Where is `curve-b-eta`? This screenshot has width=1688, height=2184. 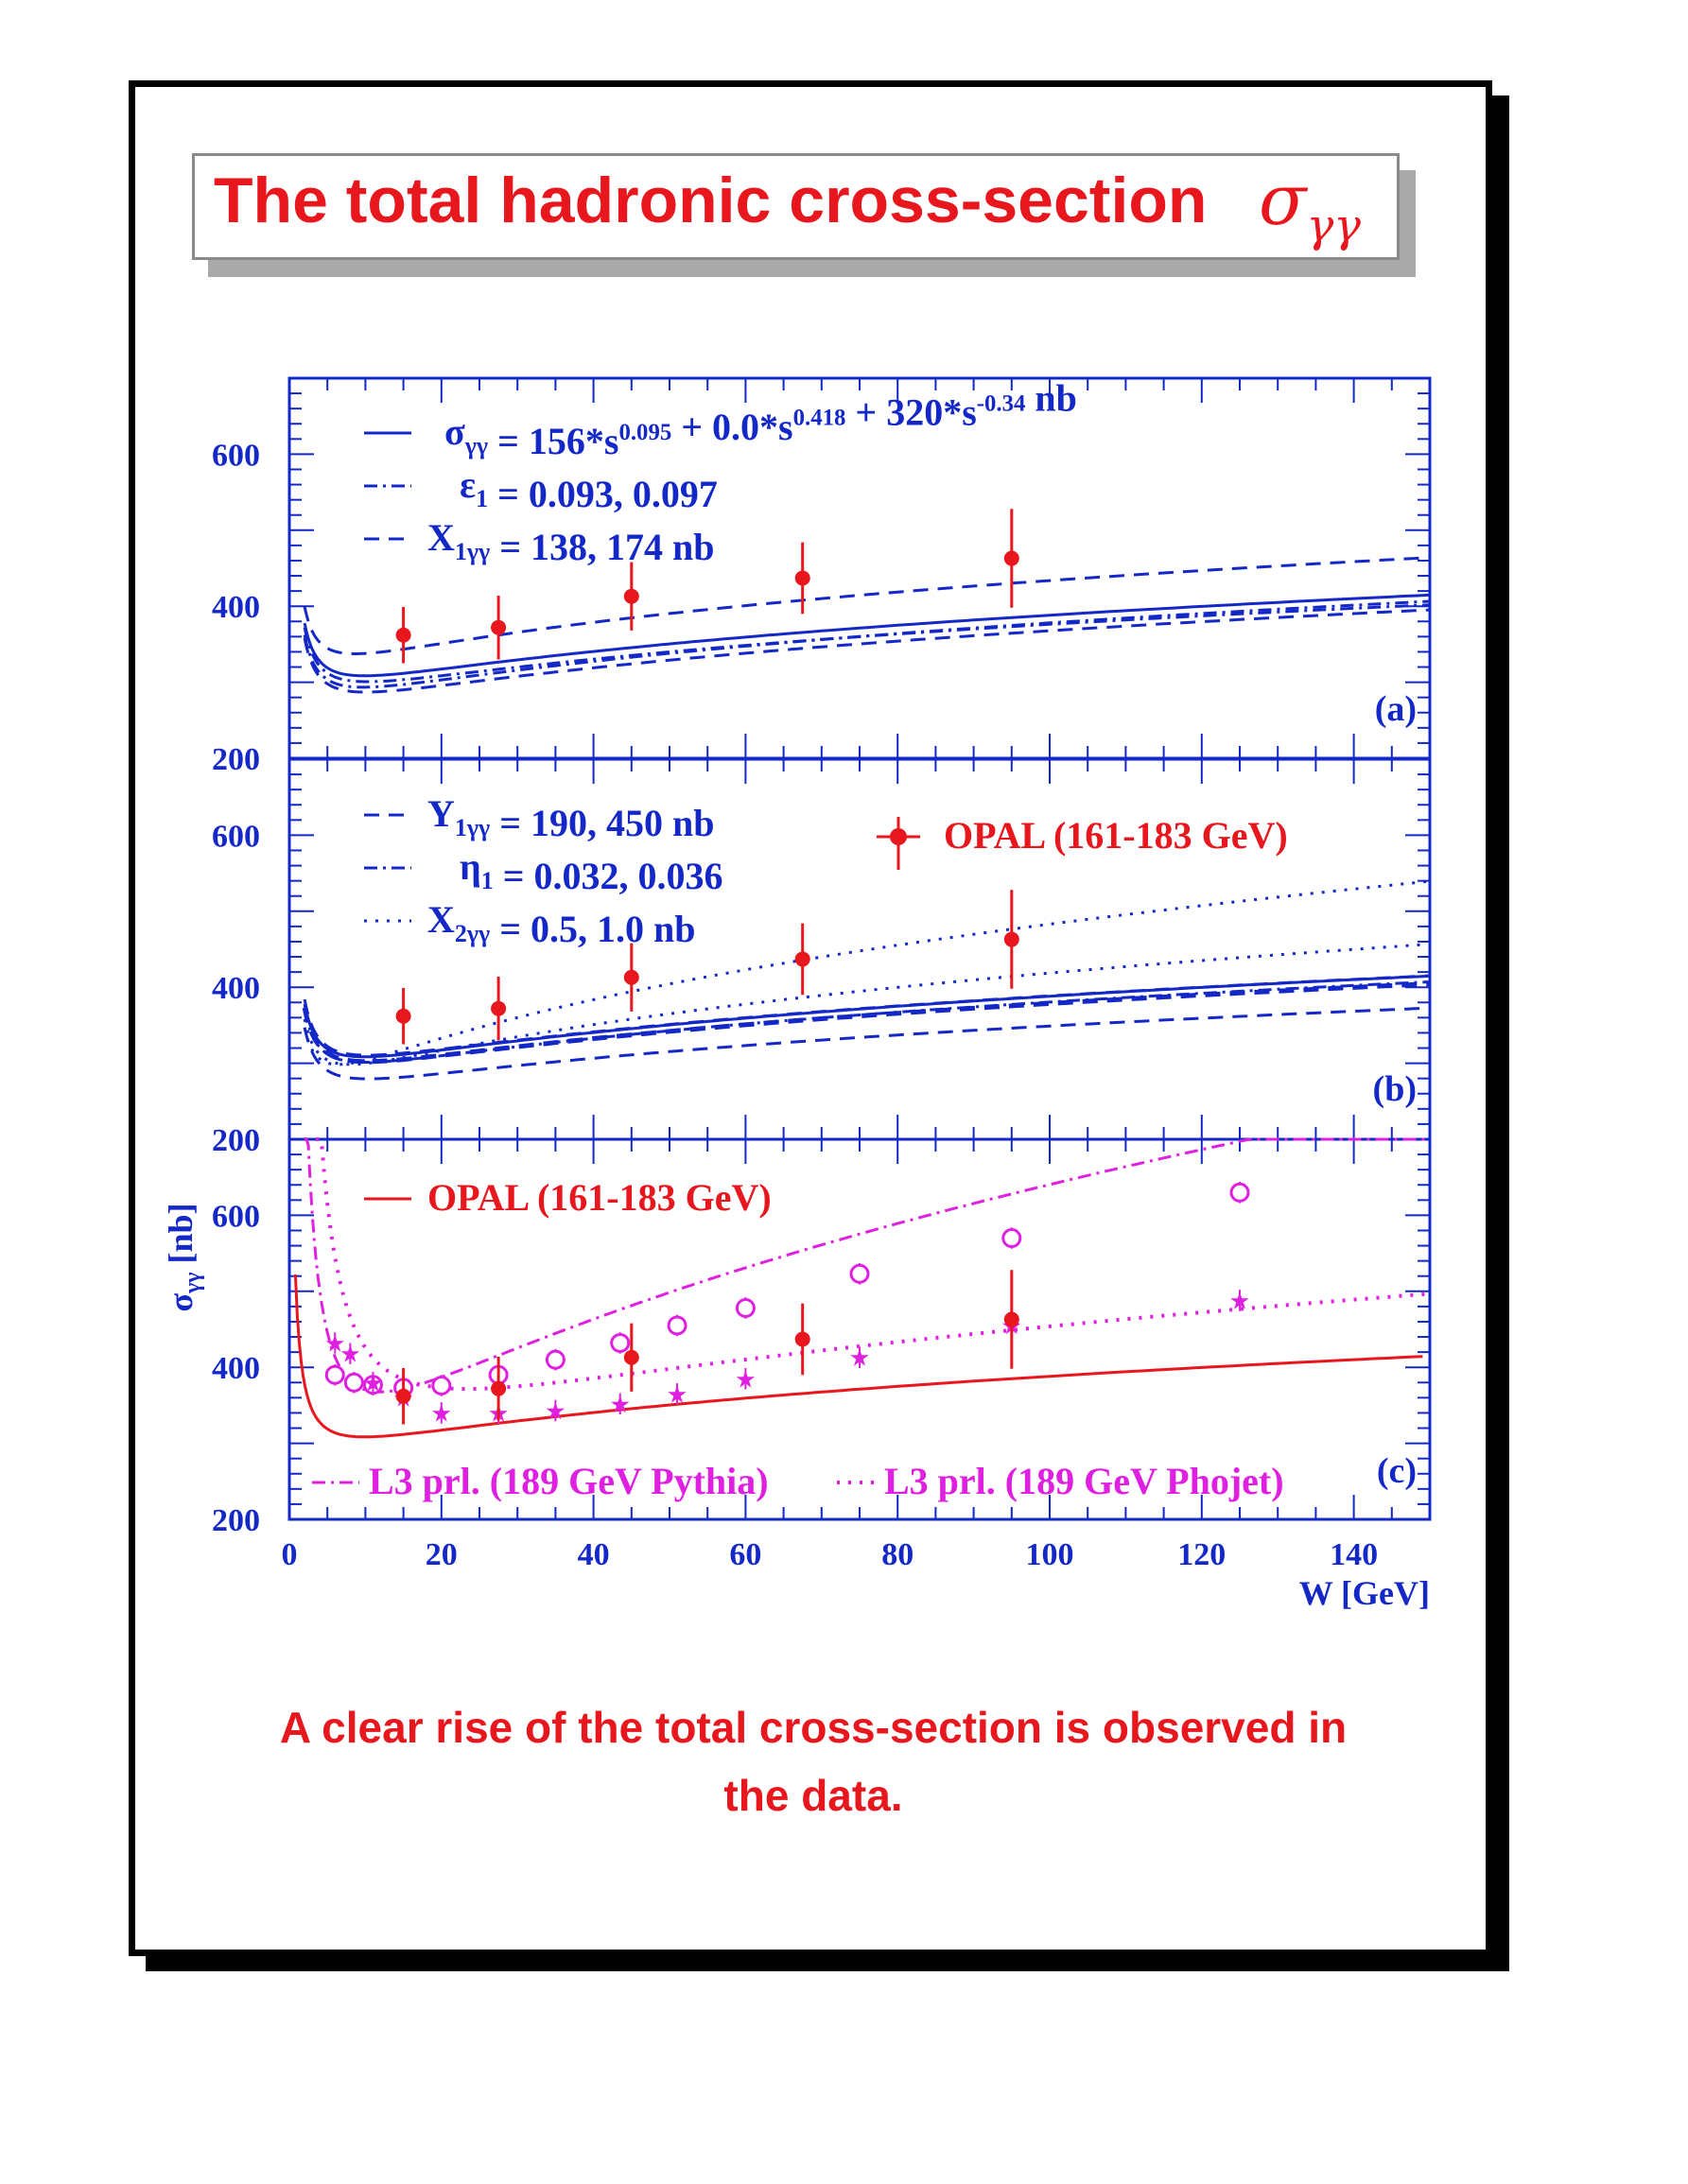
curve-b-eta is located at coordinates (867, 1022).